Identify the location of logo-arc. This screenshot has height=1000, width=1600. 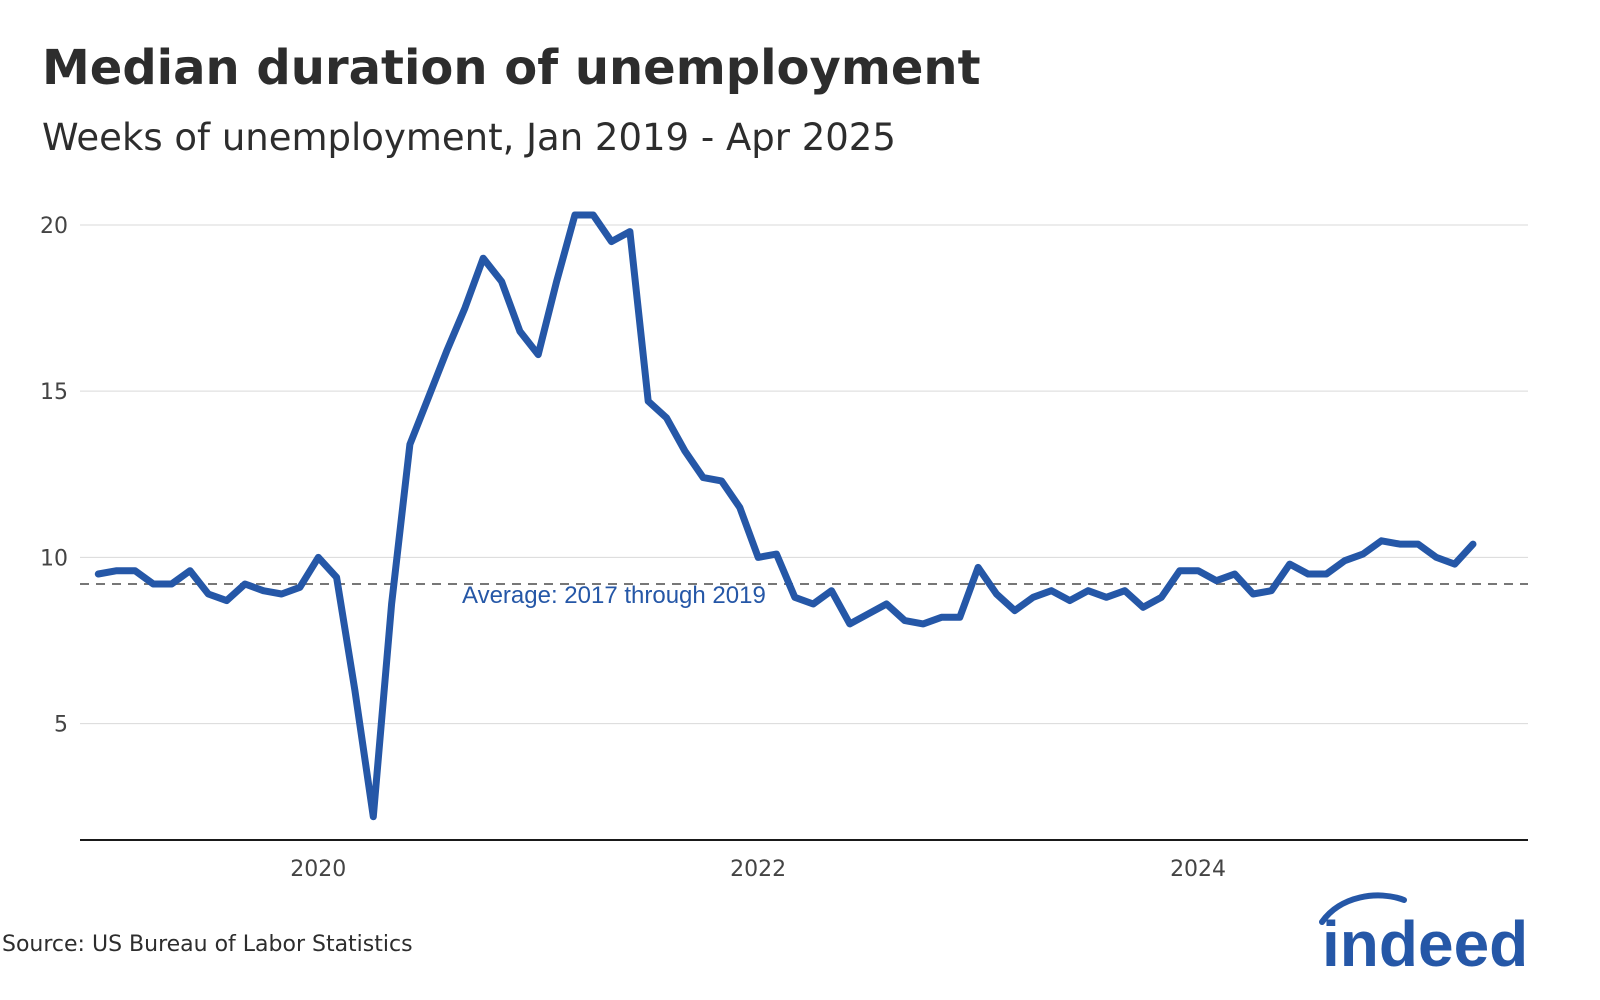
(1363, 908).